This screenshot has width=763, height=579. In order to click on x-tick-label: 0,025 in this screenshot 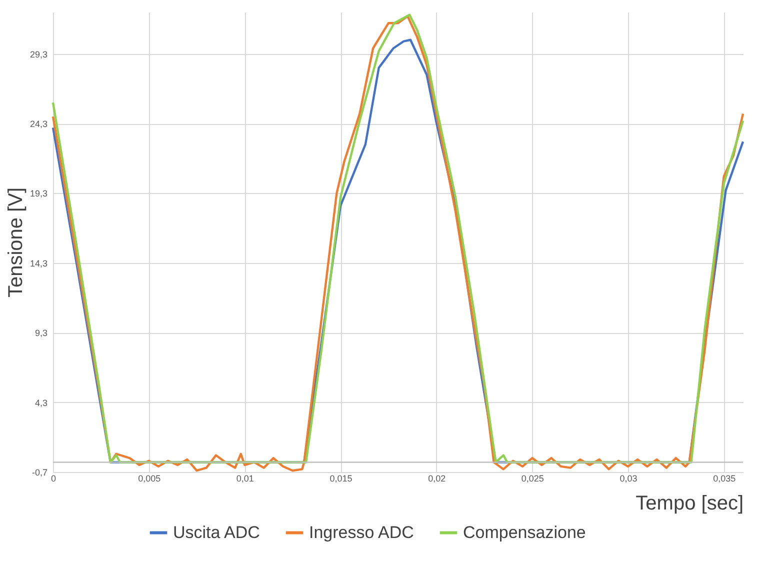, I will do `click(532, 479)`.